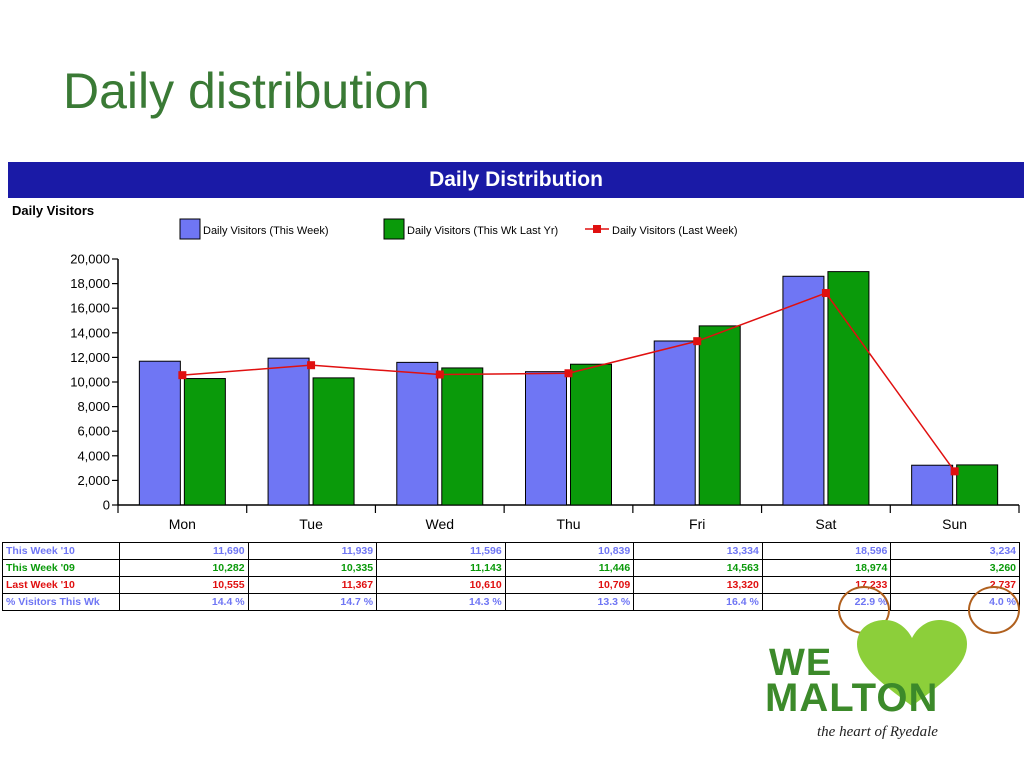  I want to click on y-tick-label: 6,000, so click(93, 431).